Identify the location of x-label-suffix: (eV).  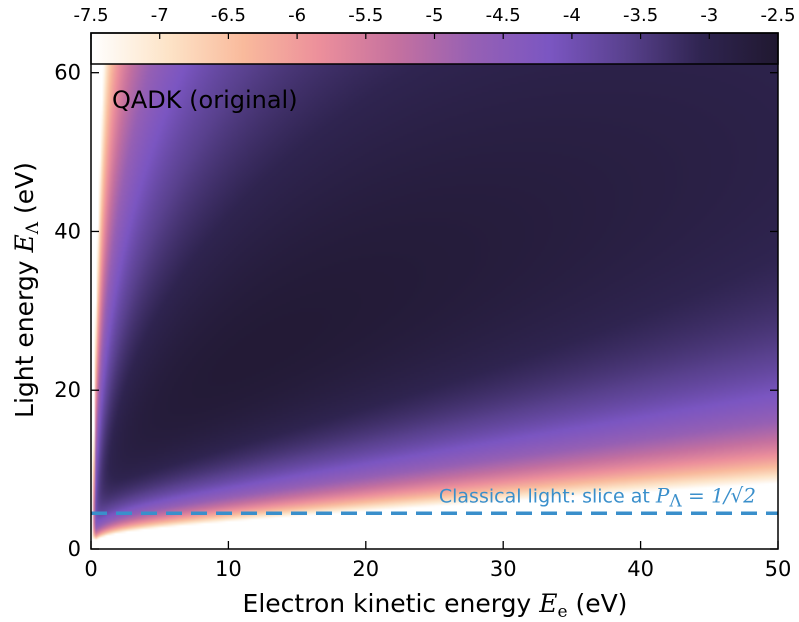
(598, 603).